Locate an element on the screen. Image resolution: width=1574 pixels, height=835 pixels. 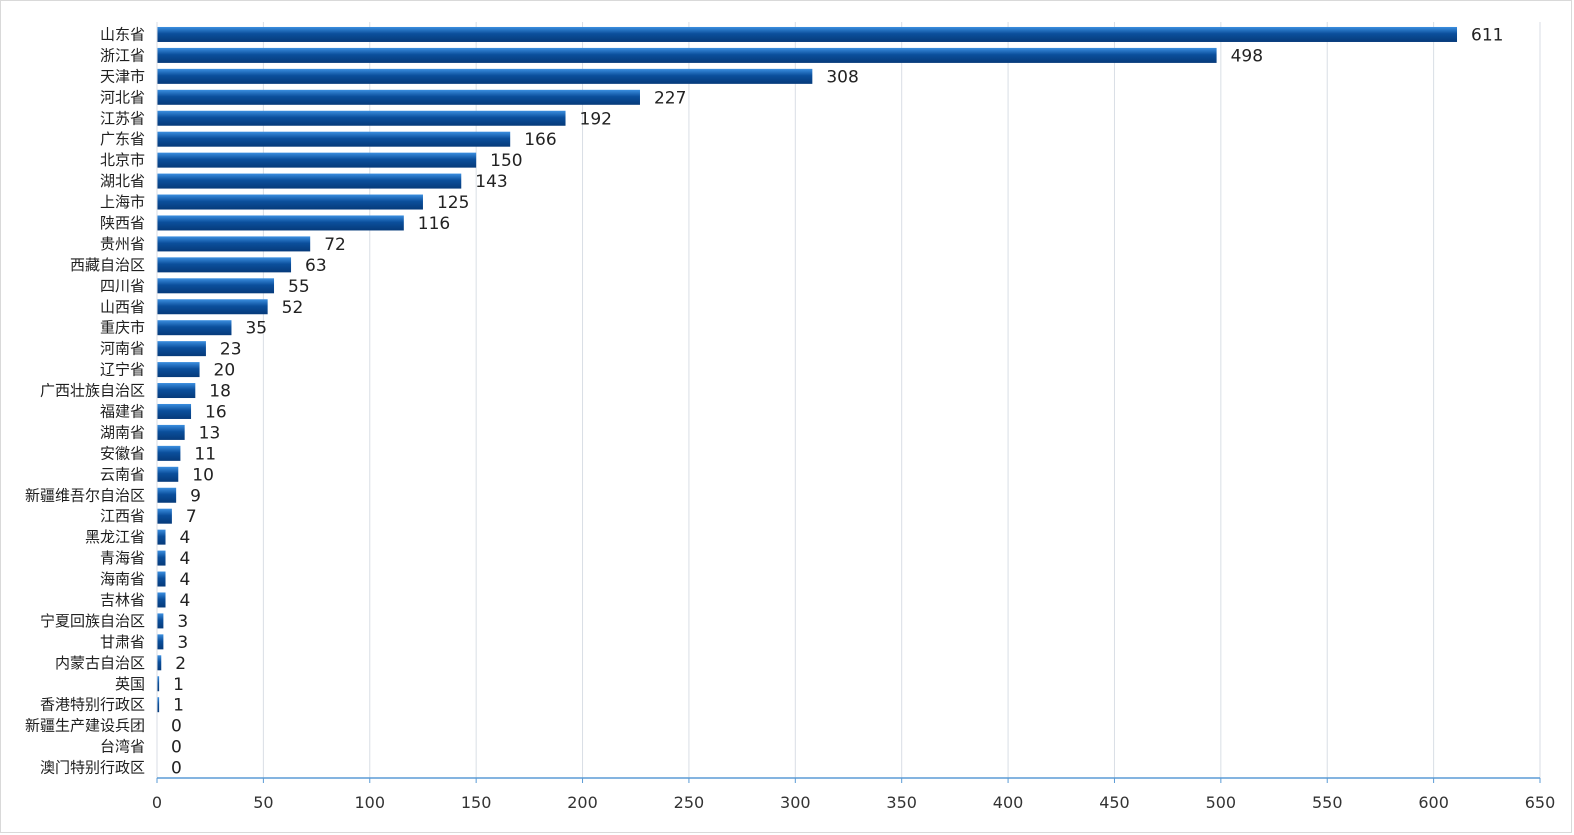
x-tick-label: 350 is located at coordinates (901, 802).